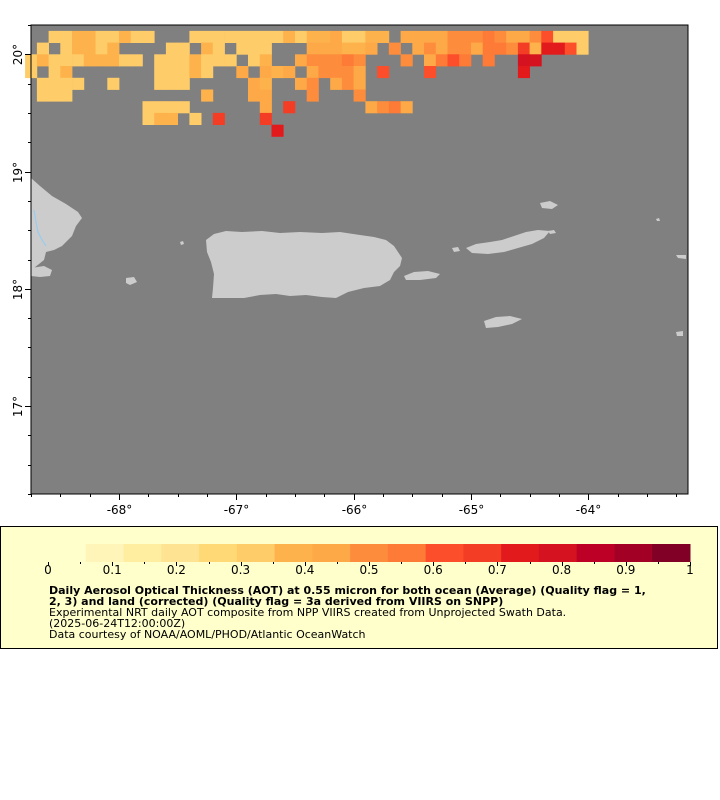 The height and width of the screenshot is (800, 720). What do you see at coordinates (658, 219) in the screenshot?
I see `east-islet-land` at bounding box center [658, 219].